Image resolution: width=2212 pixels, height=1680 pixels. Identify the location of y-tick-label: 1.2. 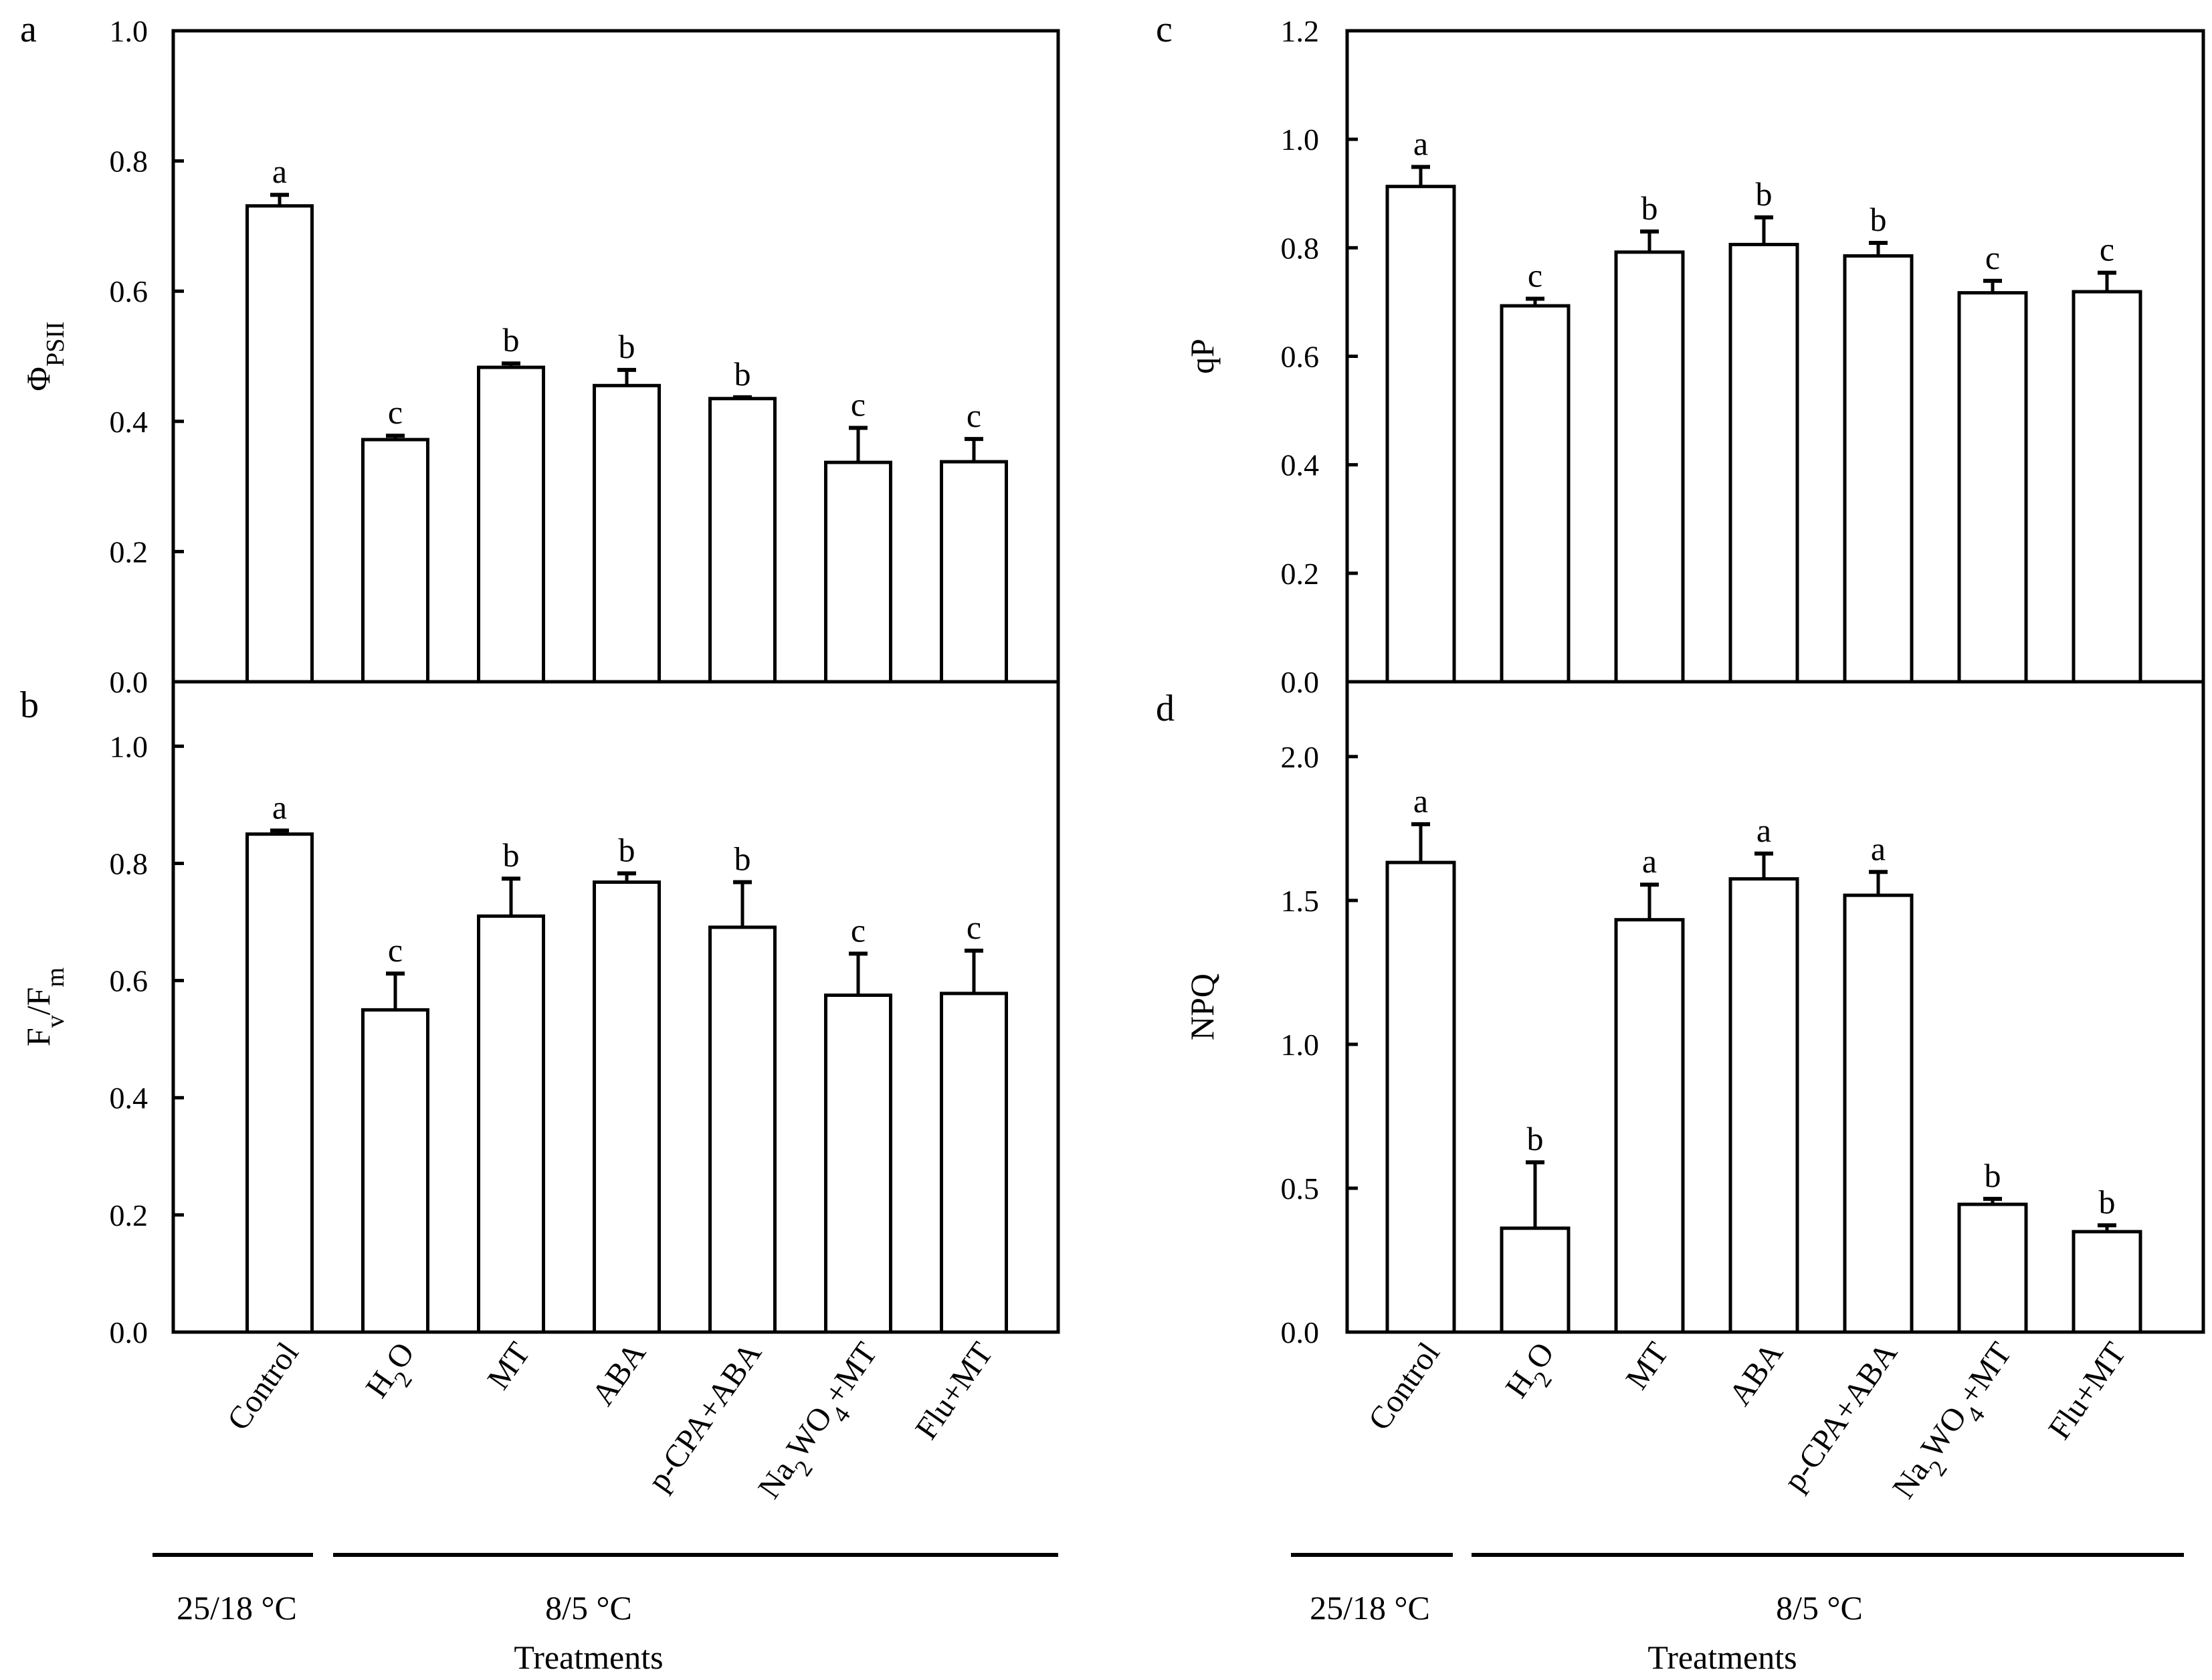
(1300, 31).